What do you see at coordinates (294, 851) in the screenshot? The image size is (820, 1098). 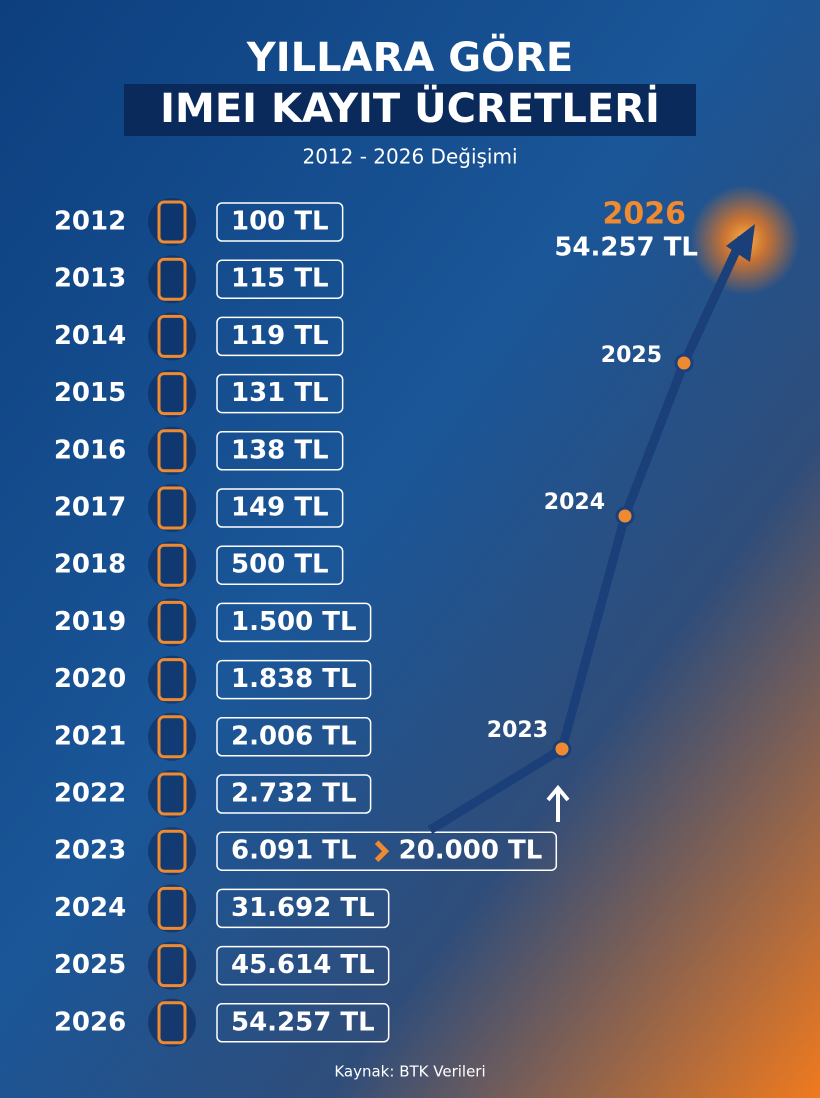 I see `fee: 6.091 TL` at bounding box center [294, 851].